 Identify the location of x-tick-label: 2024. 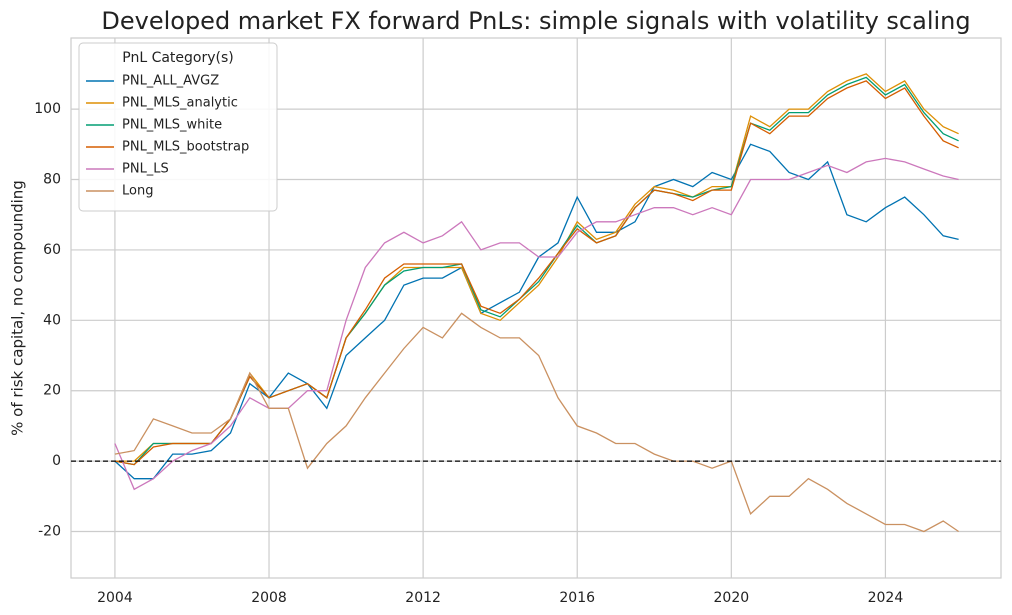
(886, 598).